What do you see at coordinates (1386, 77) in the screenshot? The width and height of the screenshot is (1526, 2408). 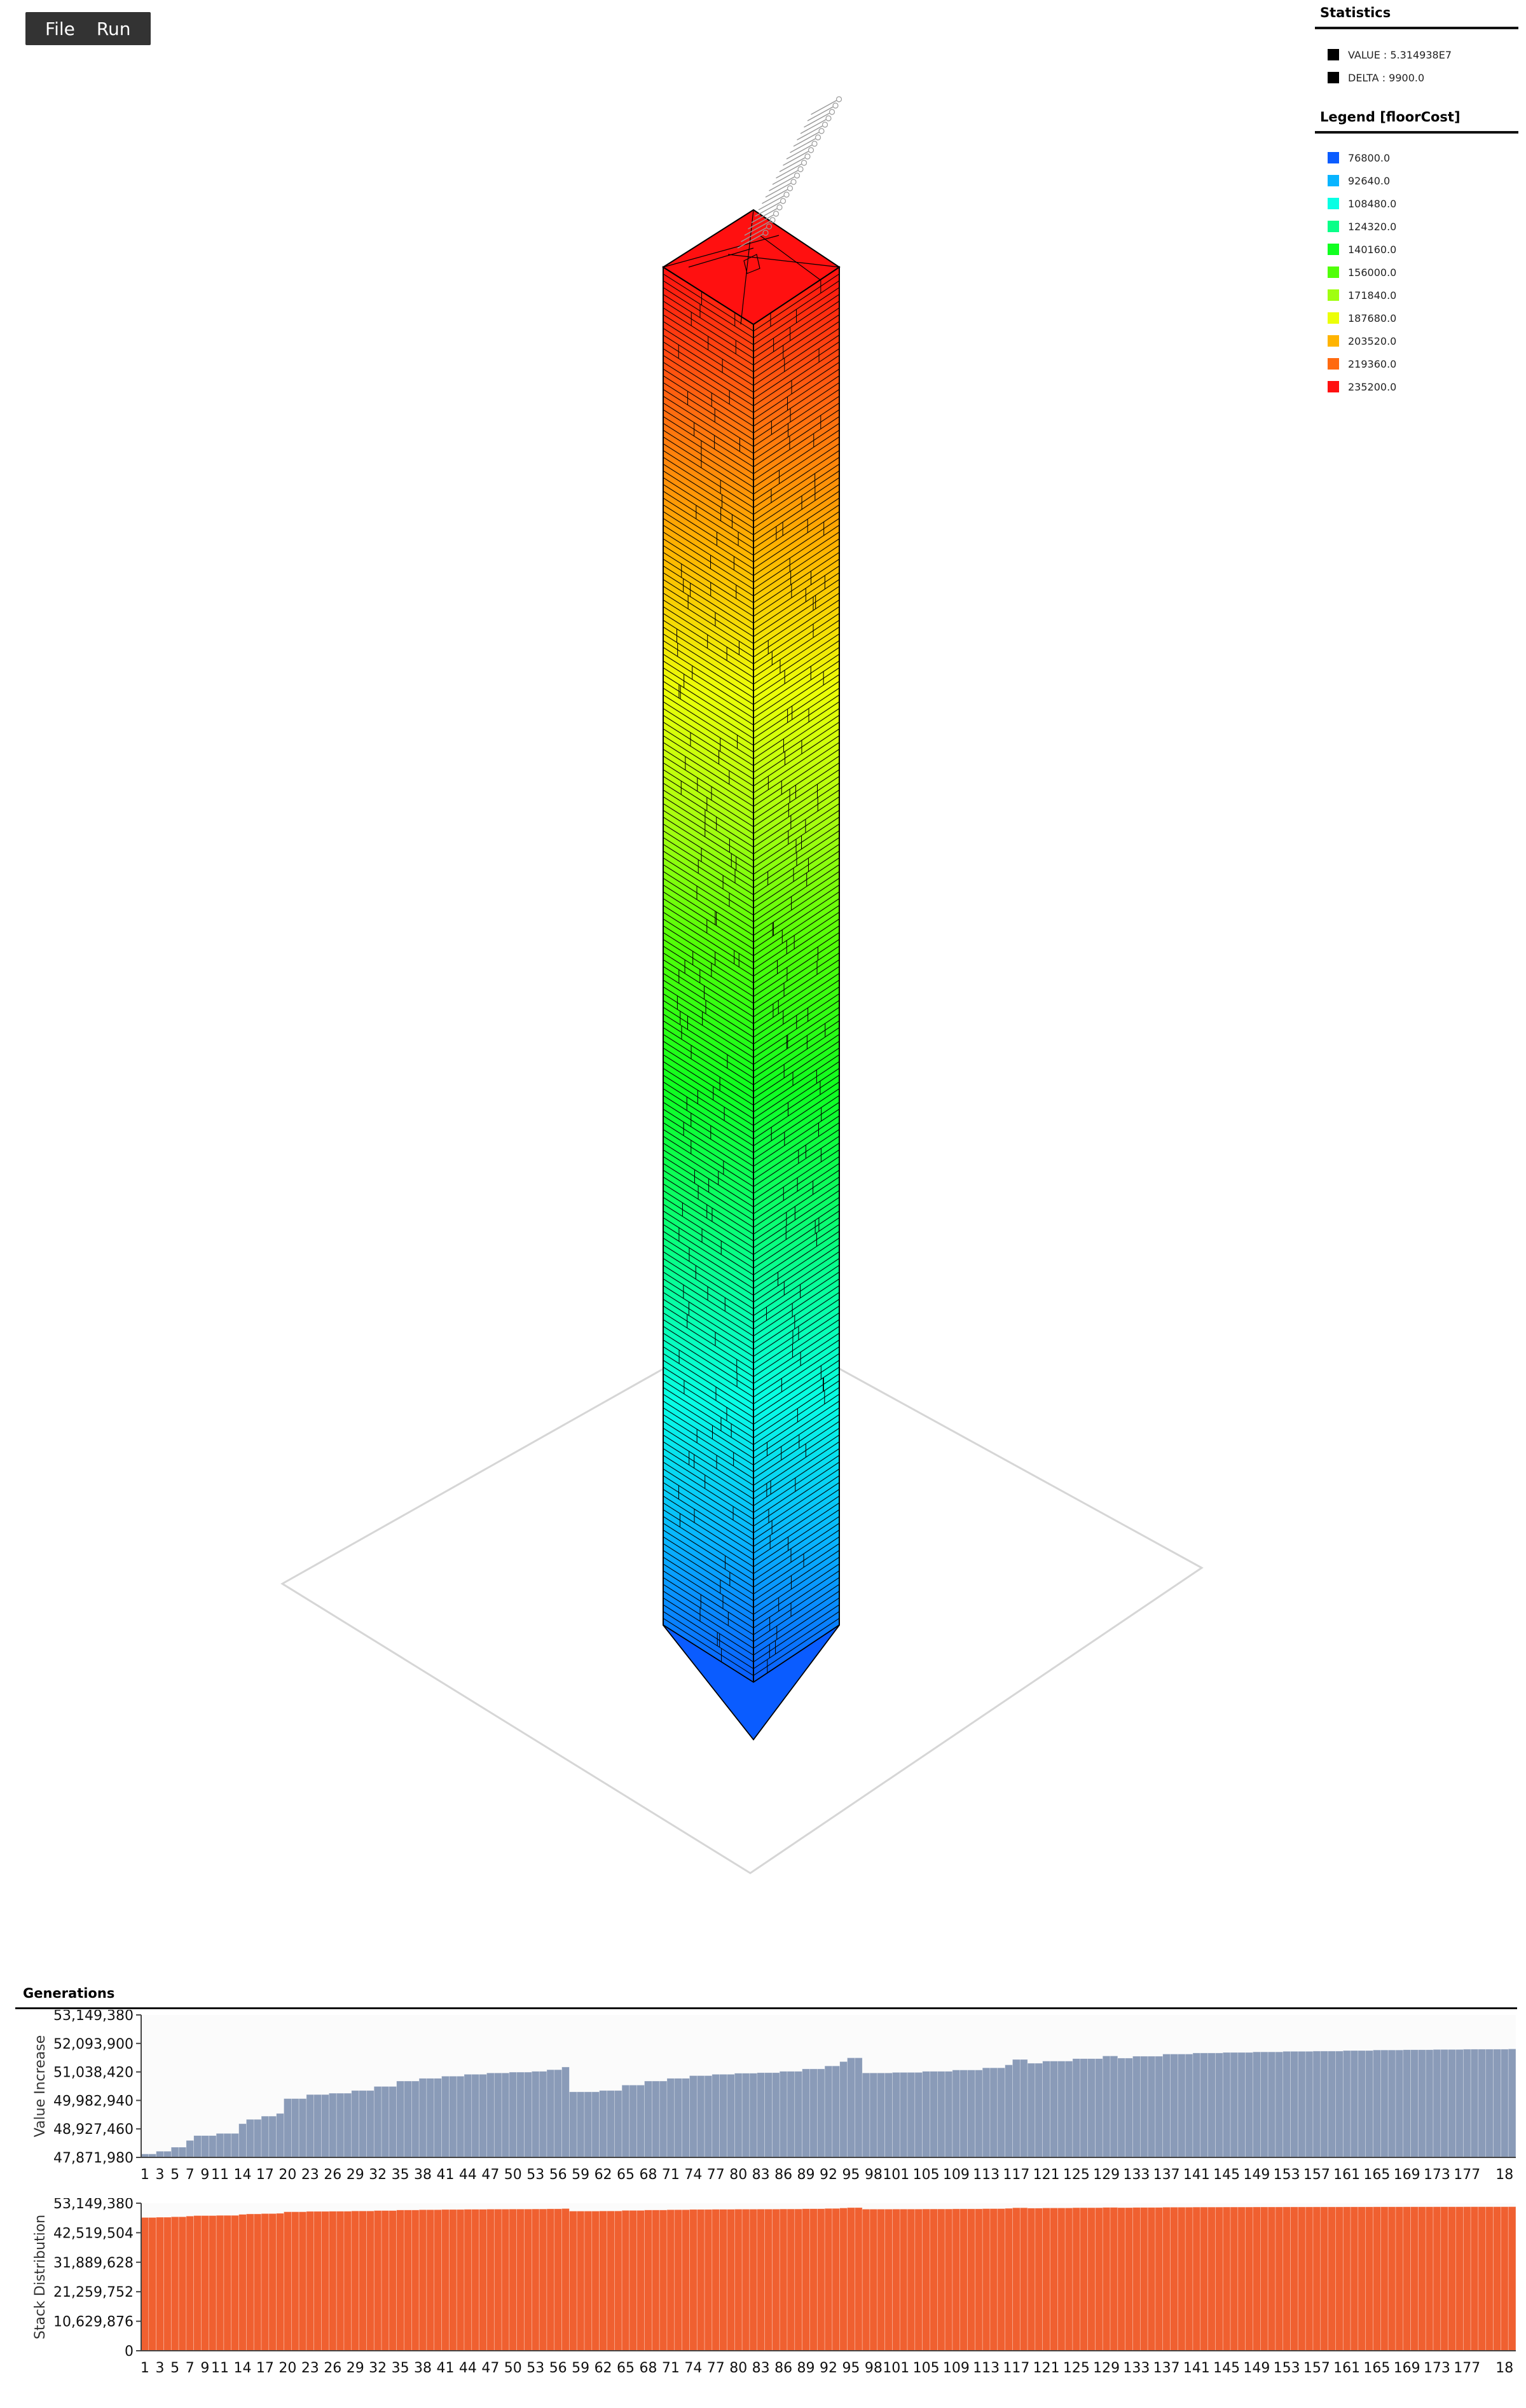 I see `statistics-row-label: DELTA : 9900.0` at bounding box center [1386, 77].